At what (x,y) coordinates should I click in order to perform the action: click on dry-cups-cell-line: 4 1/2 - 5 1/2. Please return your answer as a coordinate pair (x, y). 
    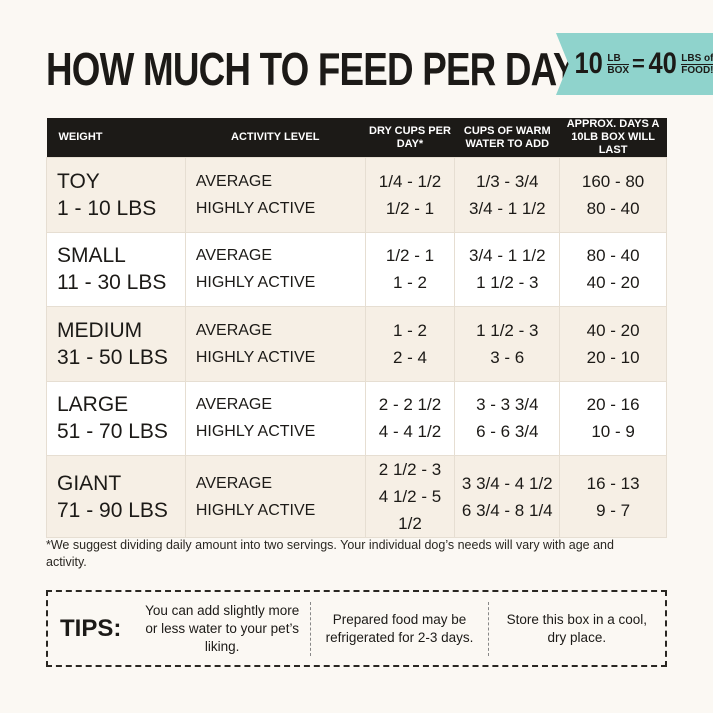
    Looking at the image, I should click on (410, 510).